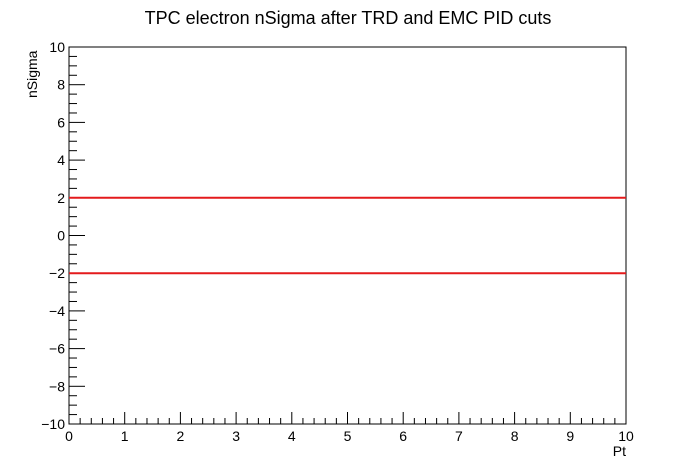 This screenshot has height=472, width=696. What do you see at coordinates (236, 436) in the screenshot?
I see `x-tick-label: 3` at bounding box center [236, 436].